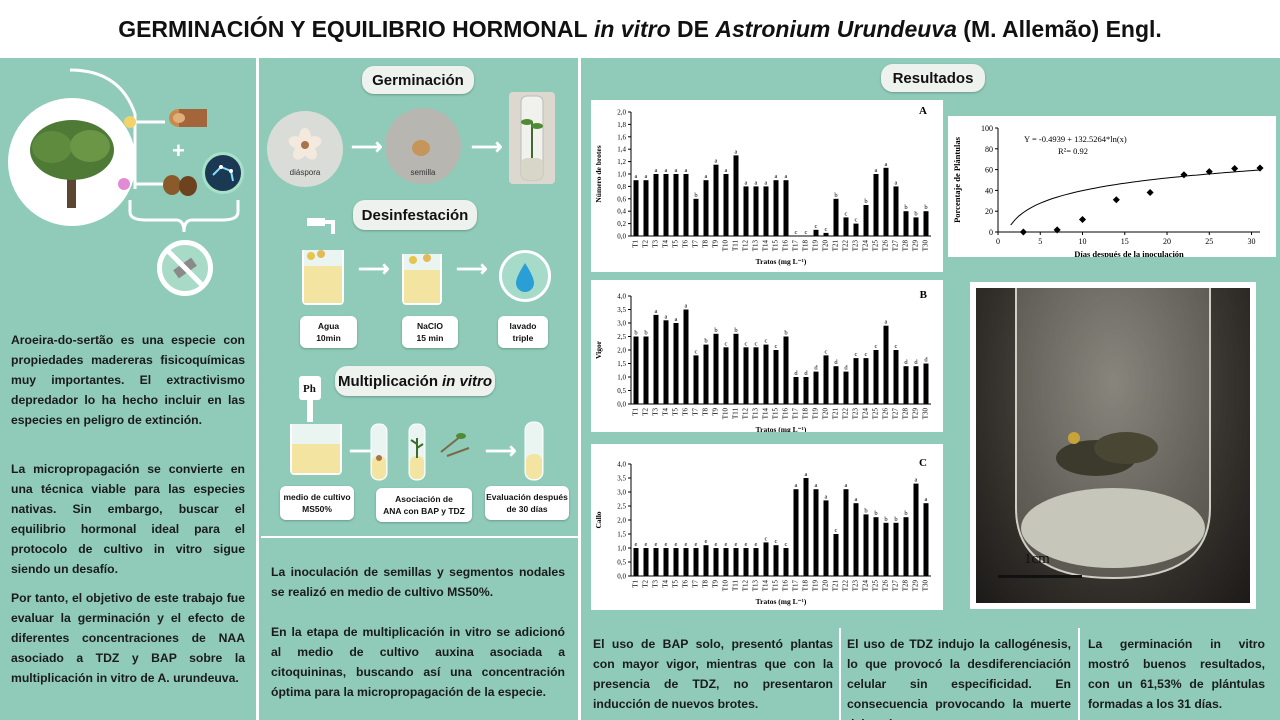 The width and height of the screenshot is (1280, 720). I want to click on seed-label: semilla, so click(423, 172).